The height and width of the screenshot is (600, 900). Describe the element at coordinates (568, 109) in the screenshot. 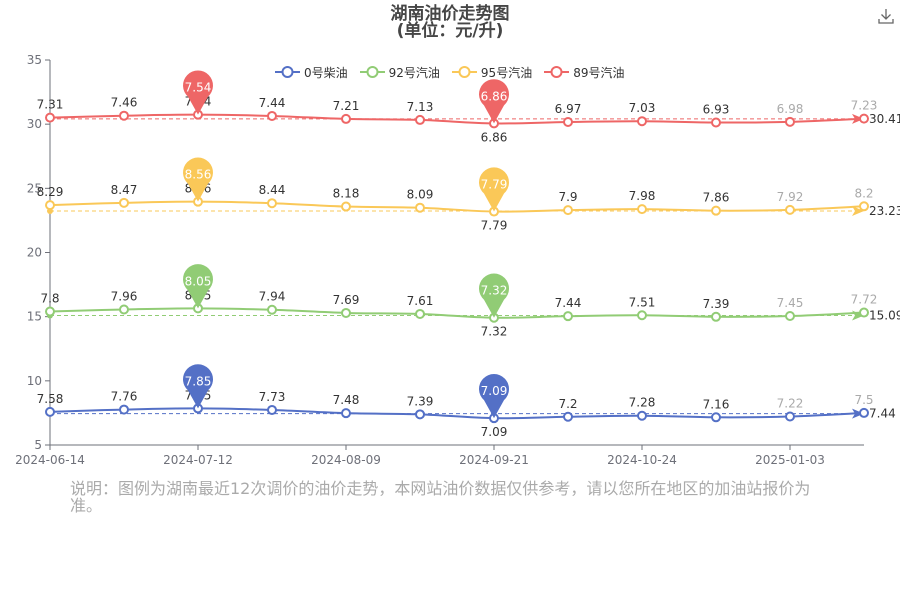

I see `data-label: 6.97` at that location.